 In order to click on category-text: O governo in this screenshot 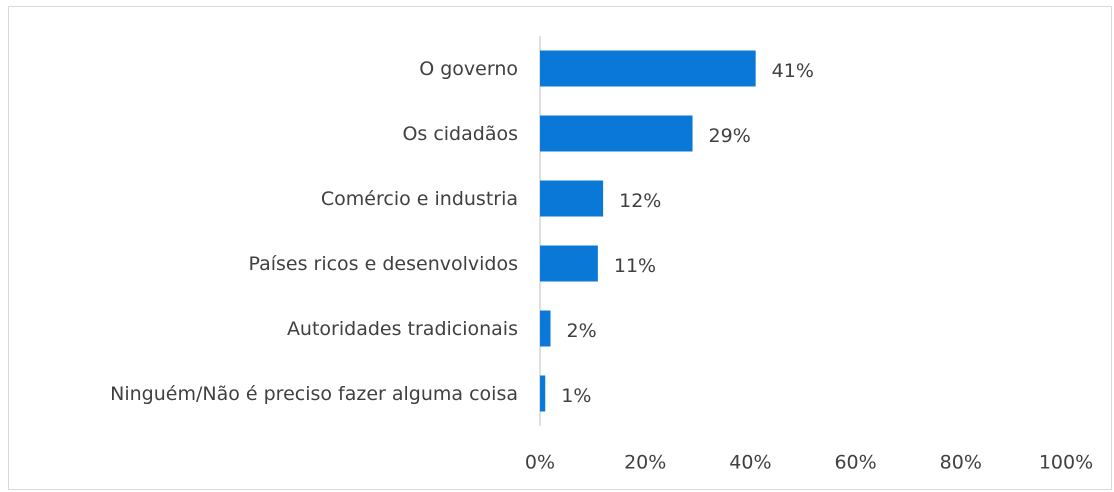, I will do `click(468, 68)`.